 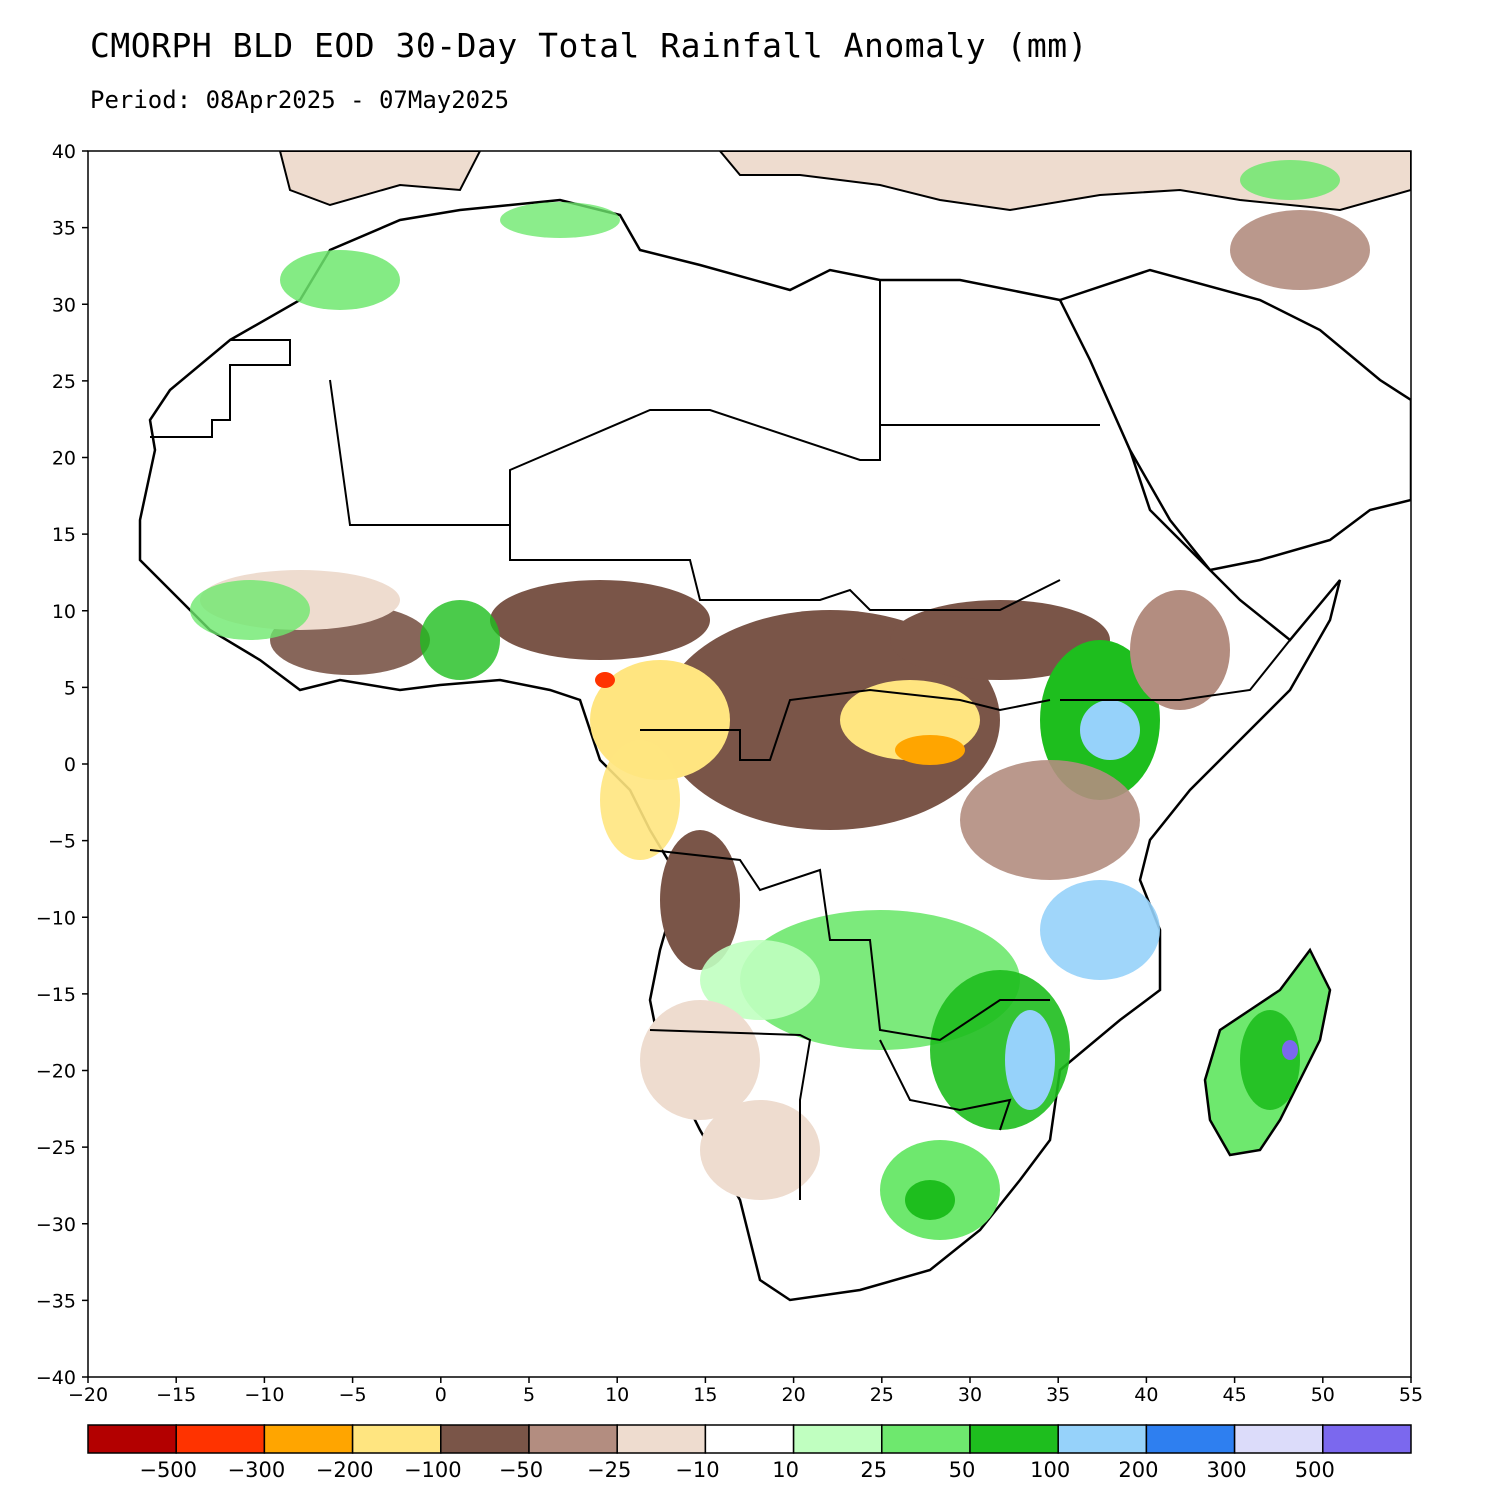 What do you see at coordinates (873, 1470) in the screenshot?
I see `colorbar-label: 25` at bounding box center [873, 1470].